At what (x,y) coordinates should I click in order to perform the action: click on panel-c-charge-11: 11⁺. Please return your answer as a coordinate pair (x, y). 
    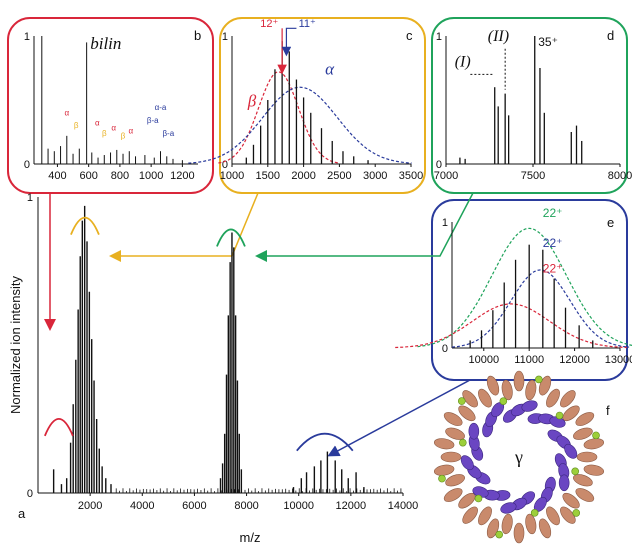
    Looking at the image, I should click on (307, 24).